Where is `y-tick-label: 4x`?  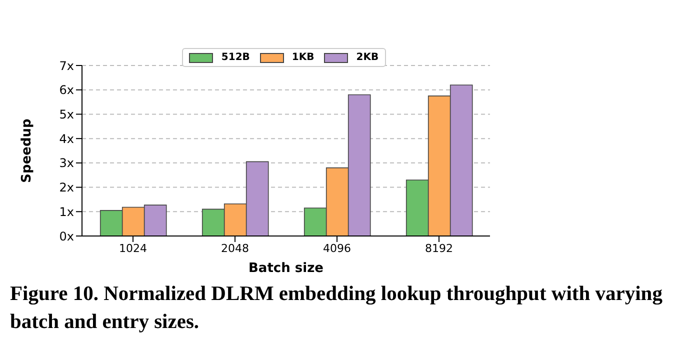 y-tick-label: 4x is located at coordinates (66, 139).